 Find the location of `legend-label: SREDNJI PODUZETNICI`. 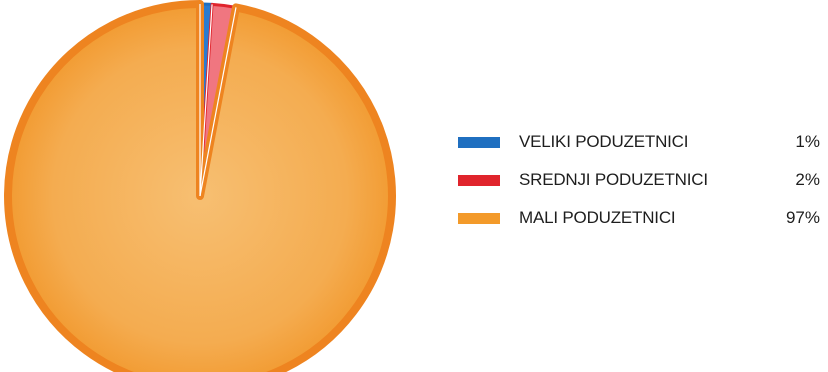

legend-label: SREDNJI PODUZETNICI is located at coordinates (613, 179).